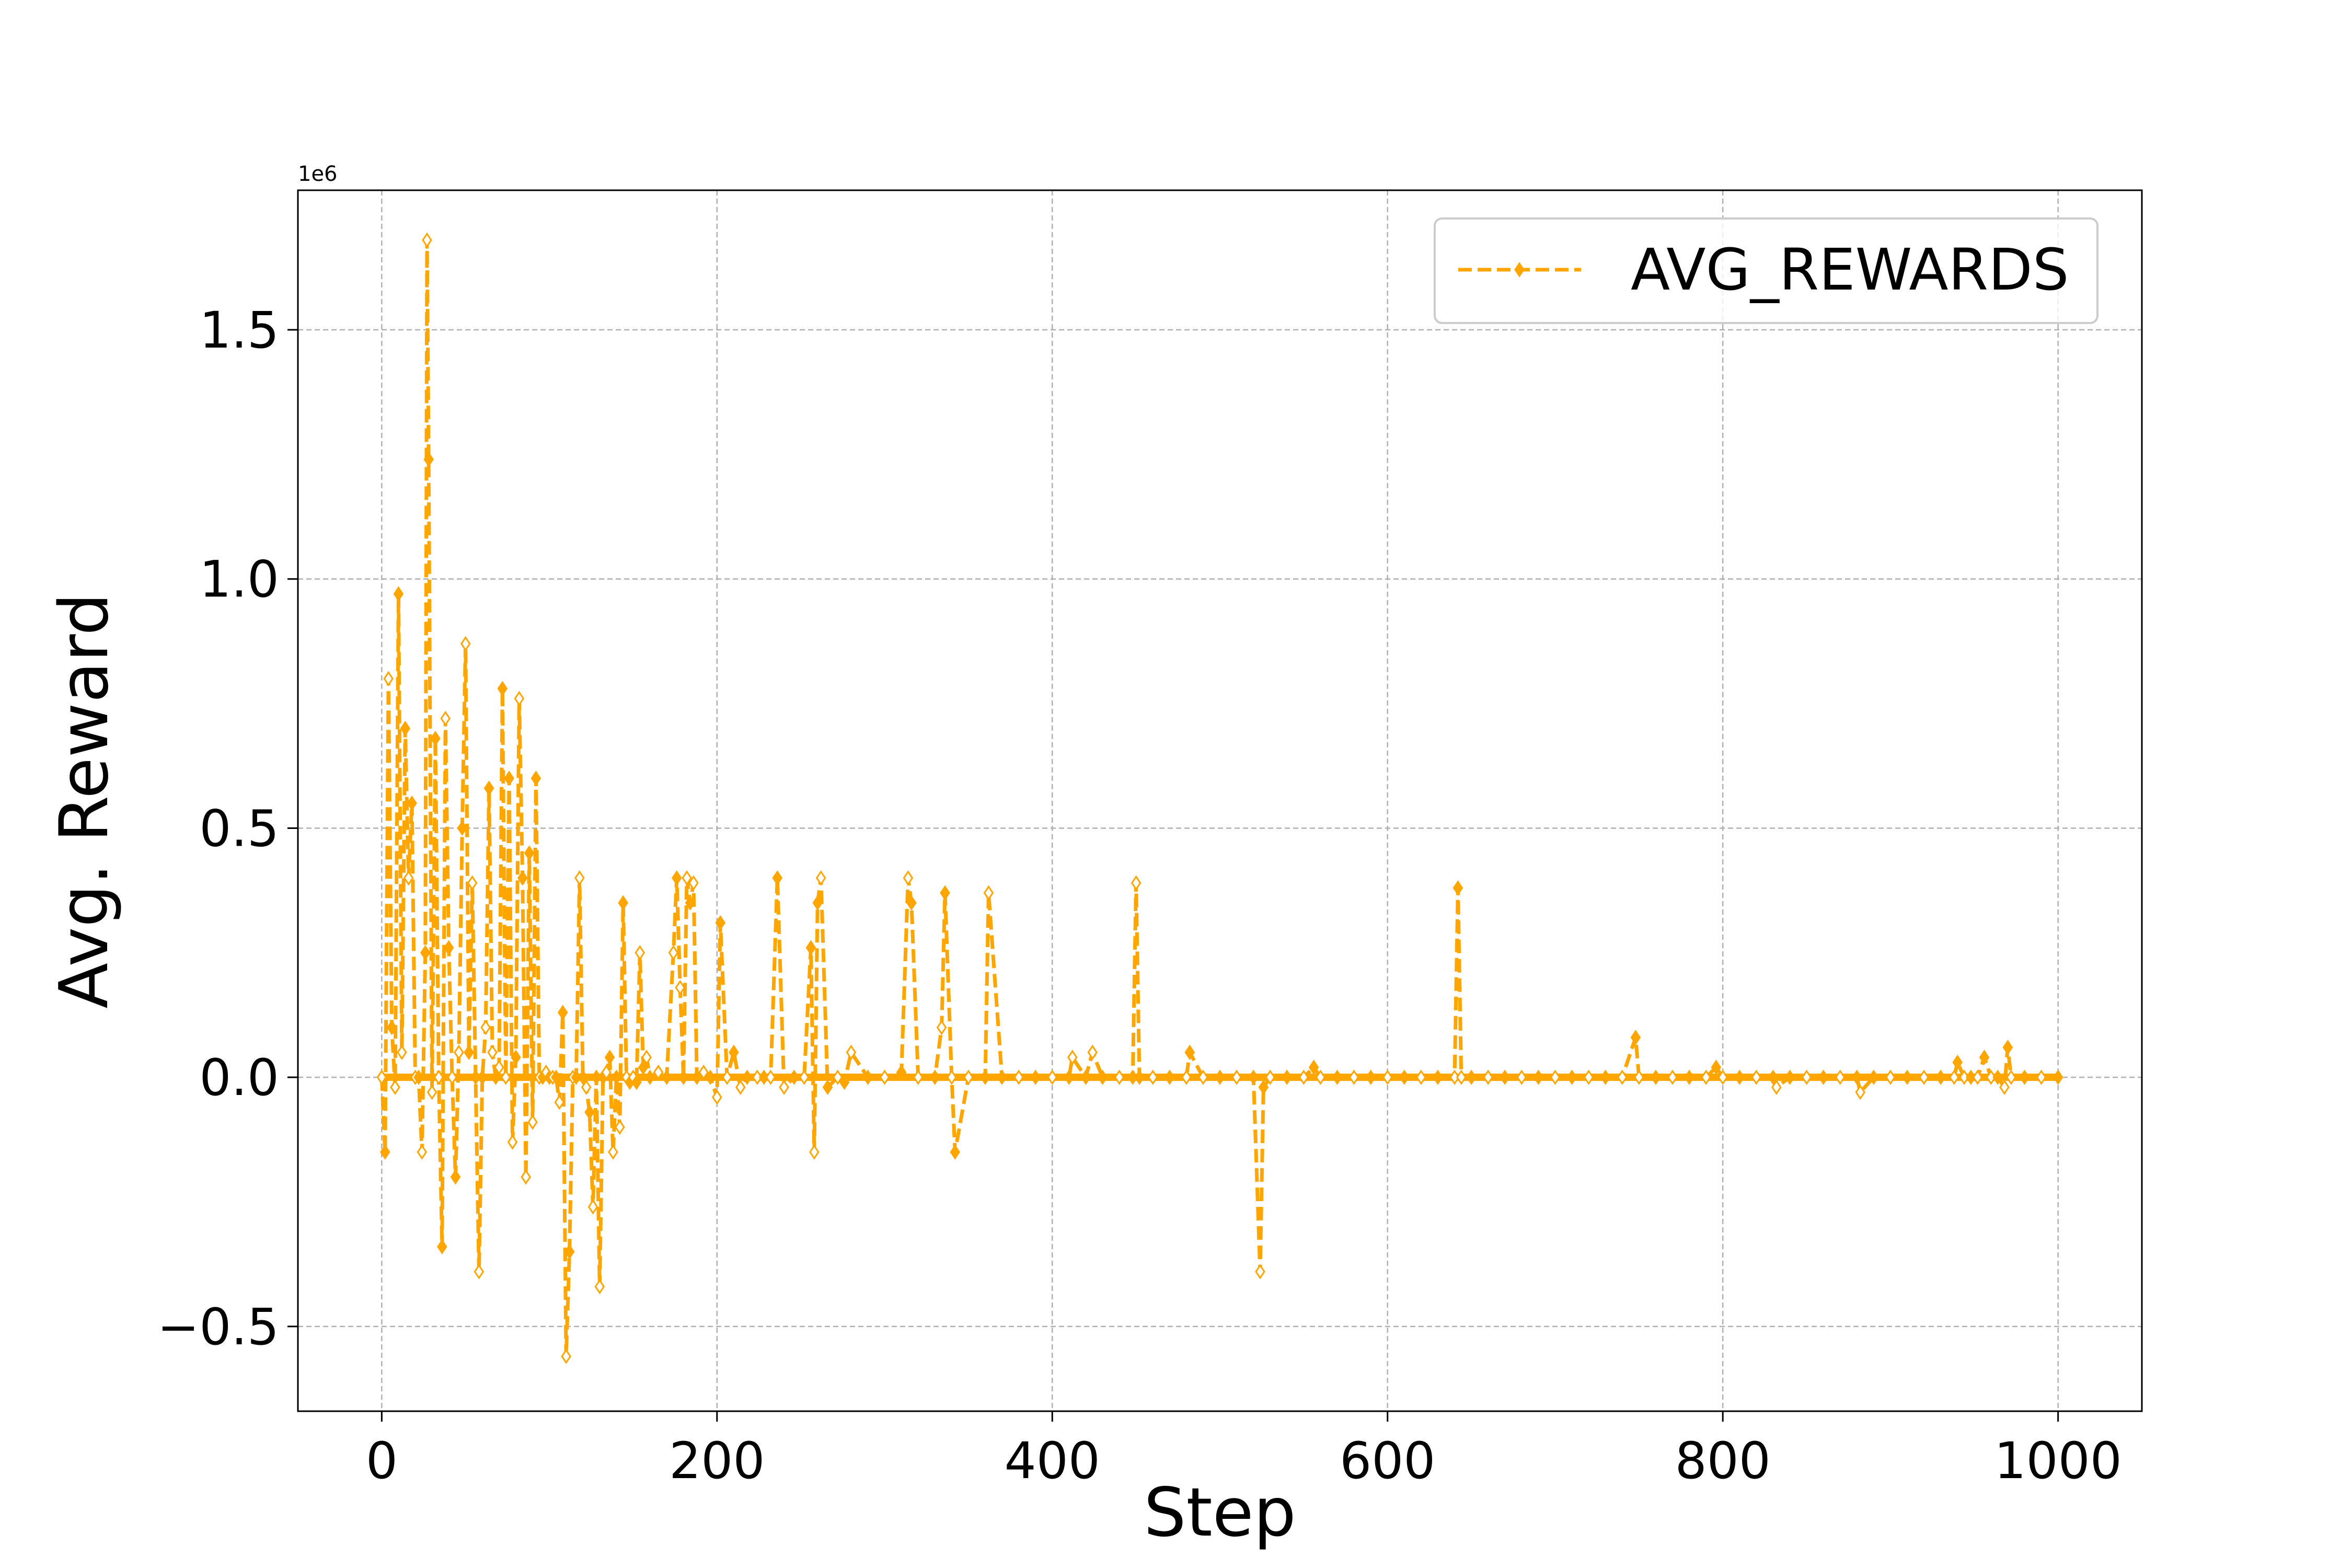 The width and height of the screenshot is (2352, 1568). Describe the element at coordinates (239, 828) in the screenshot. I see `y-tick-label: 0.5` at that location.